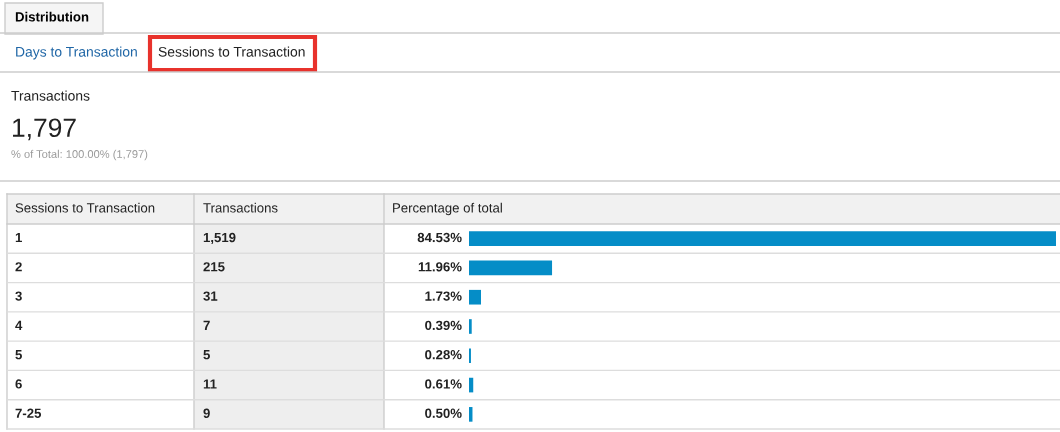  I want to click on text: 5, so click(206, 355).